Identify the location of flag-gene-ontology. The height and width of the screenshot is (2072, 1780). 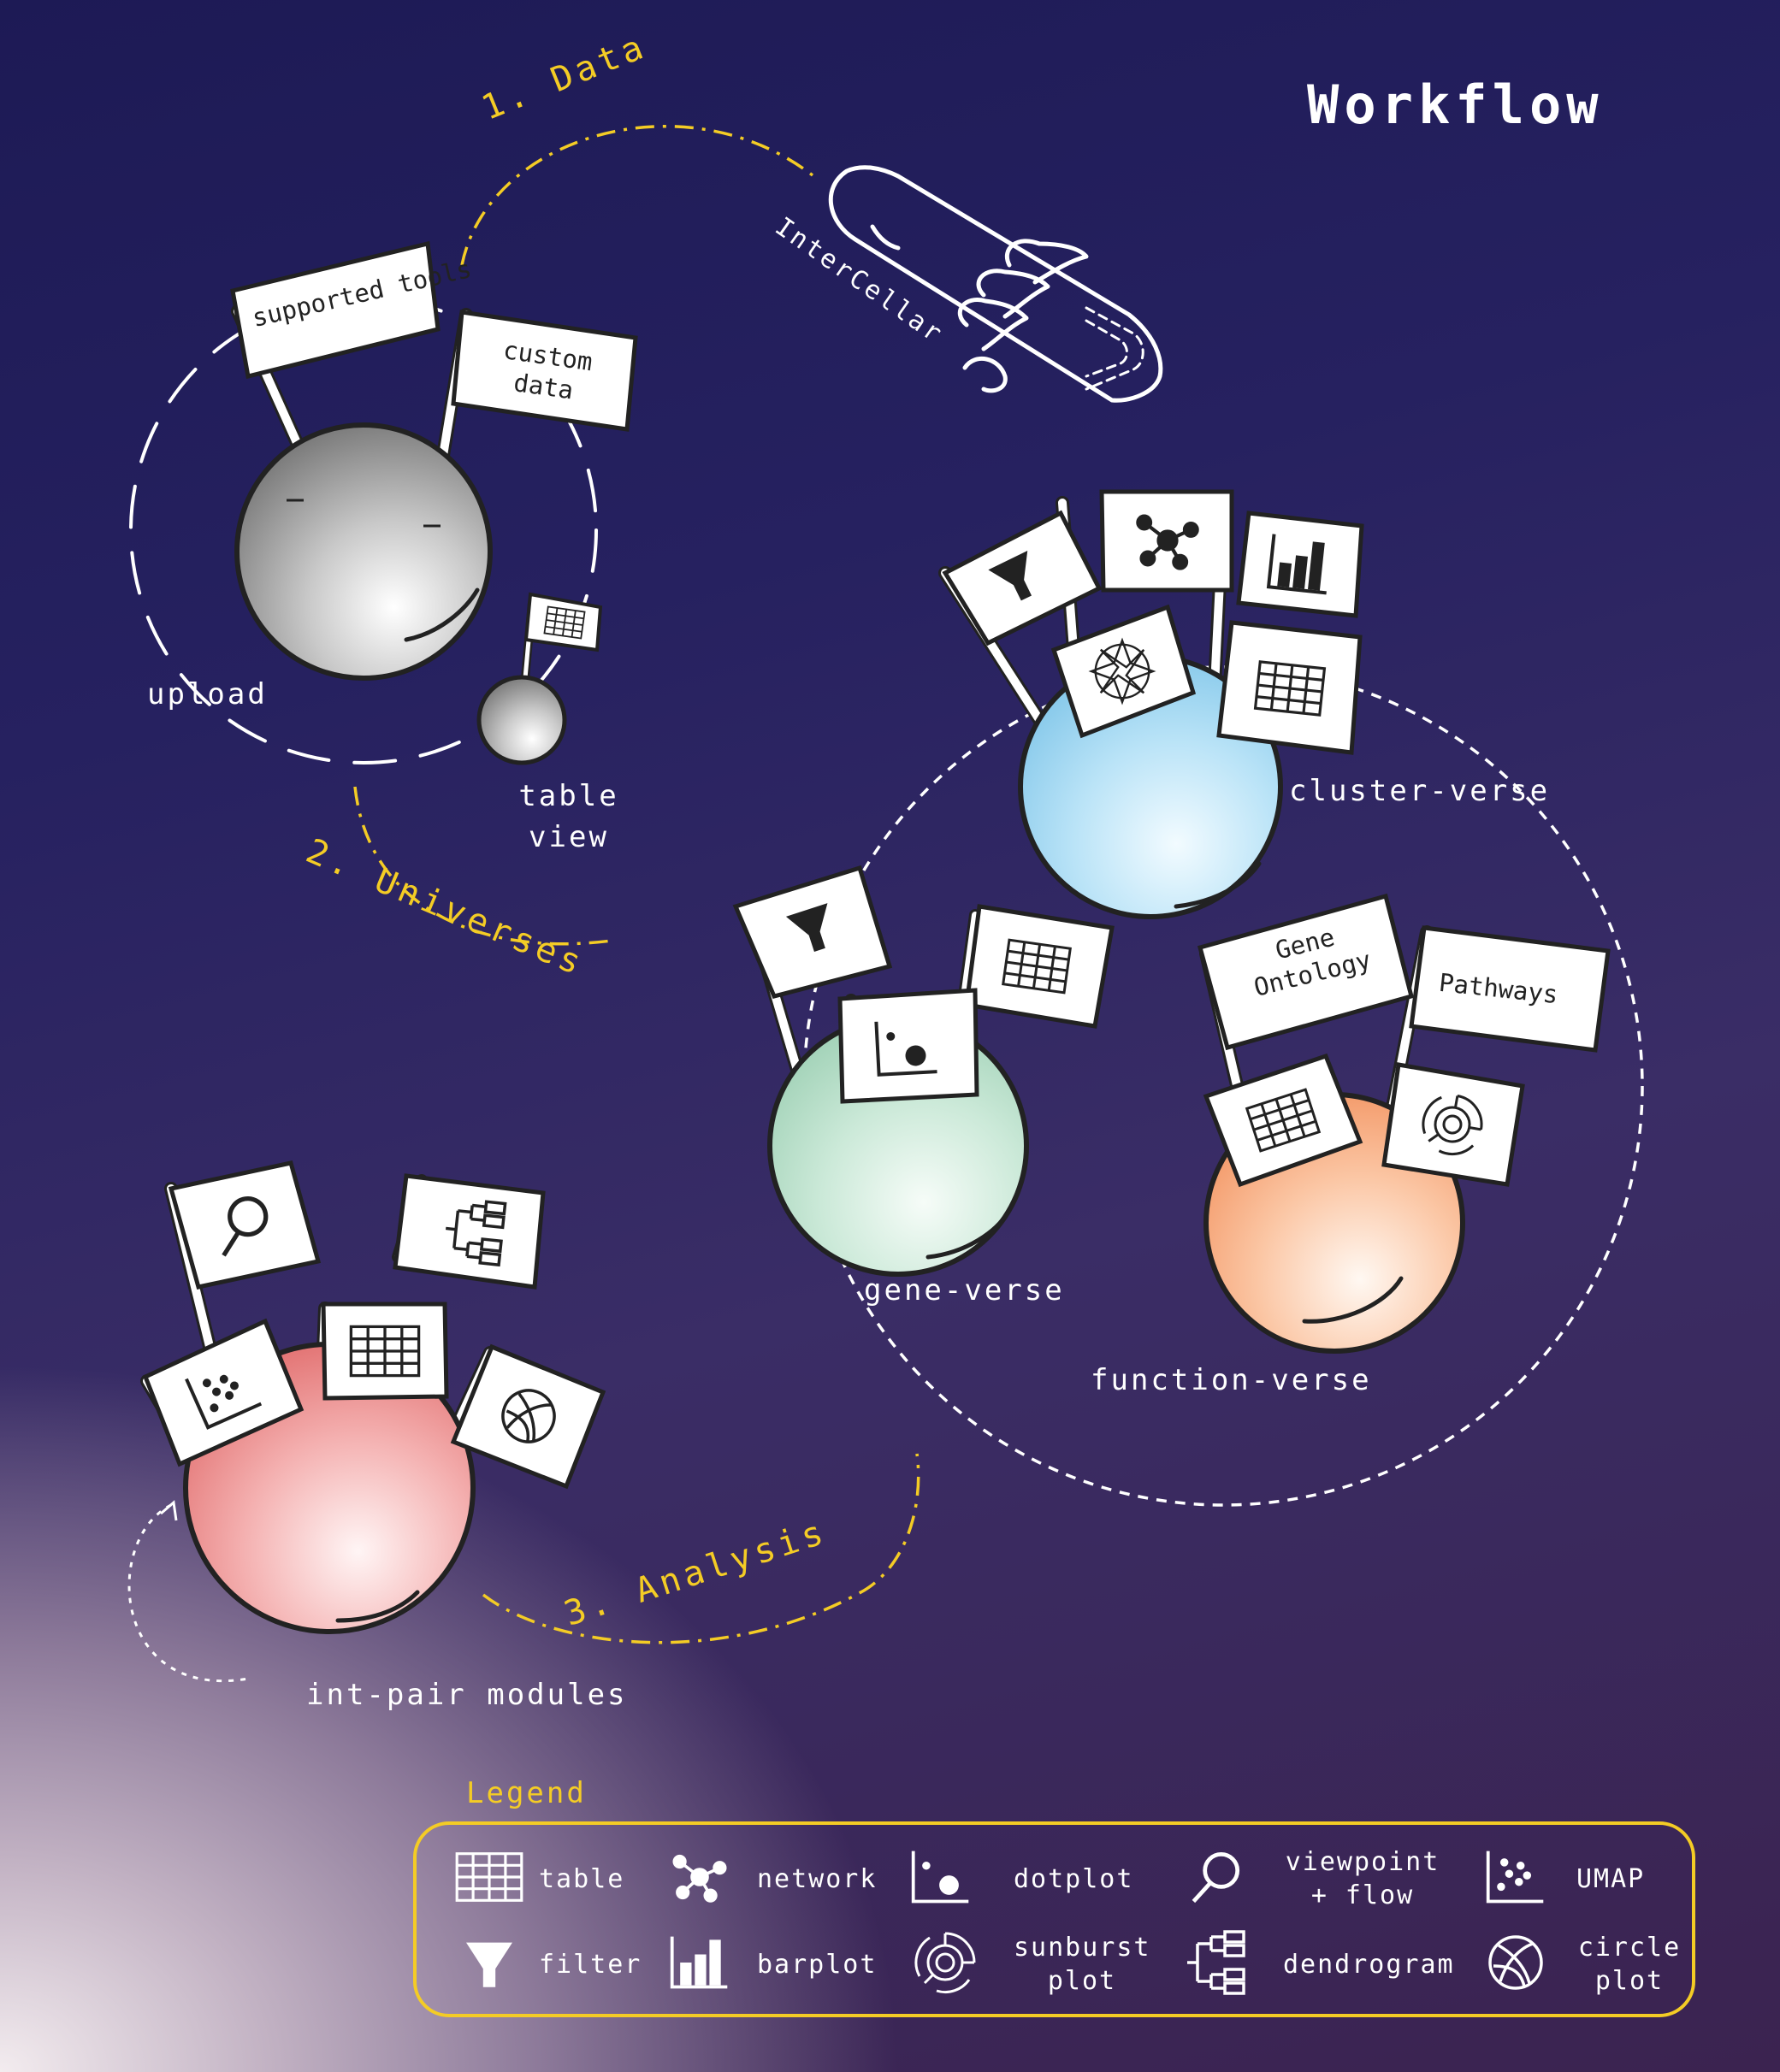
(1306, 972).